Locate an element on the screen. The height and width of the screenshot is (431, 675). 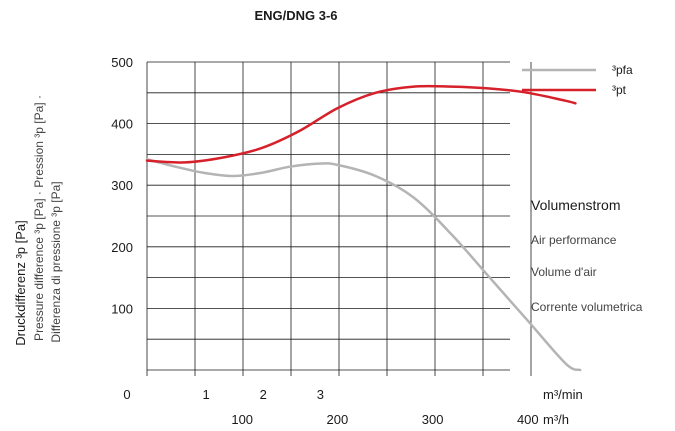
side-item-3: Corrente volumetrica is located at coordinates (587, 307).